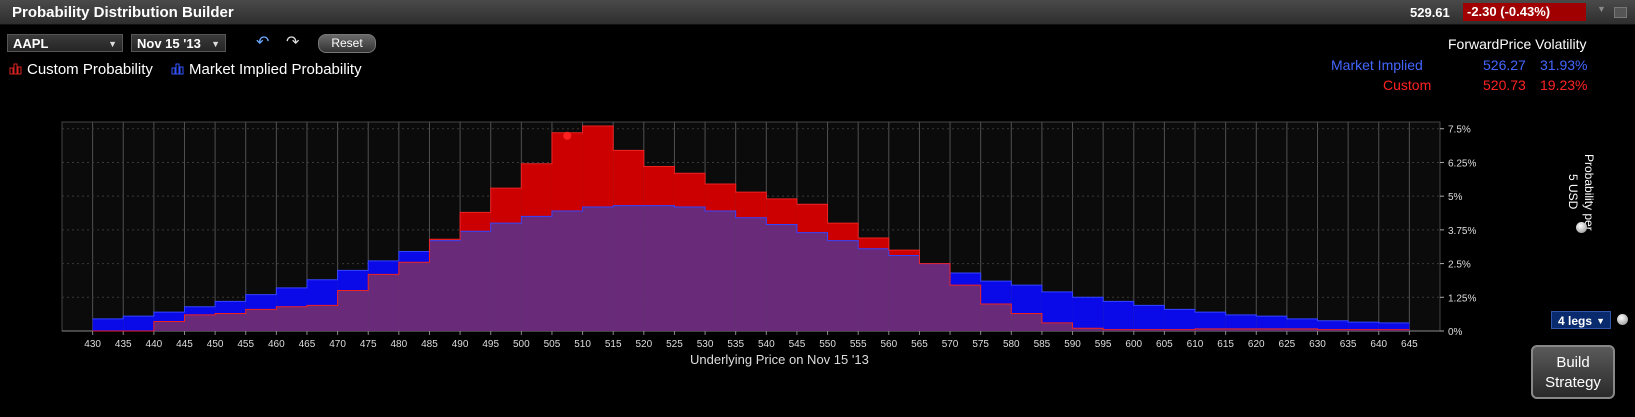  I want to click on x-tick-label: 445, so click(184, 344).